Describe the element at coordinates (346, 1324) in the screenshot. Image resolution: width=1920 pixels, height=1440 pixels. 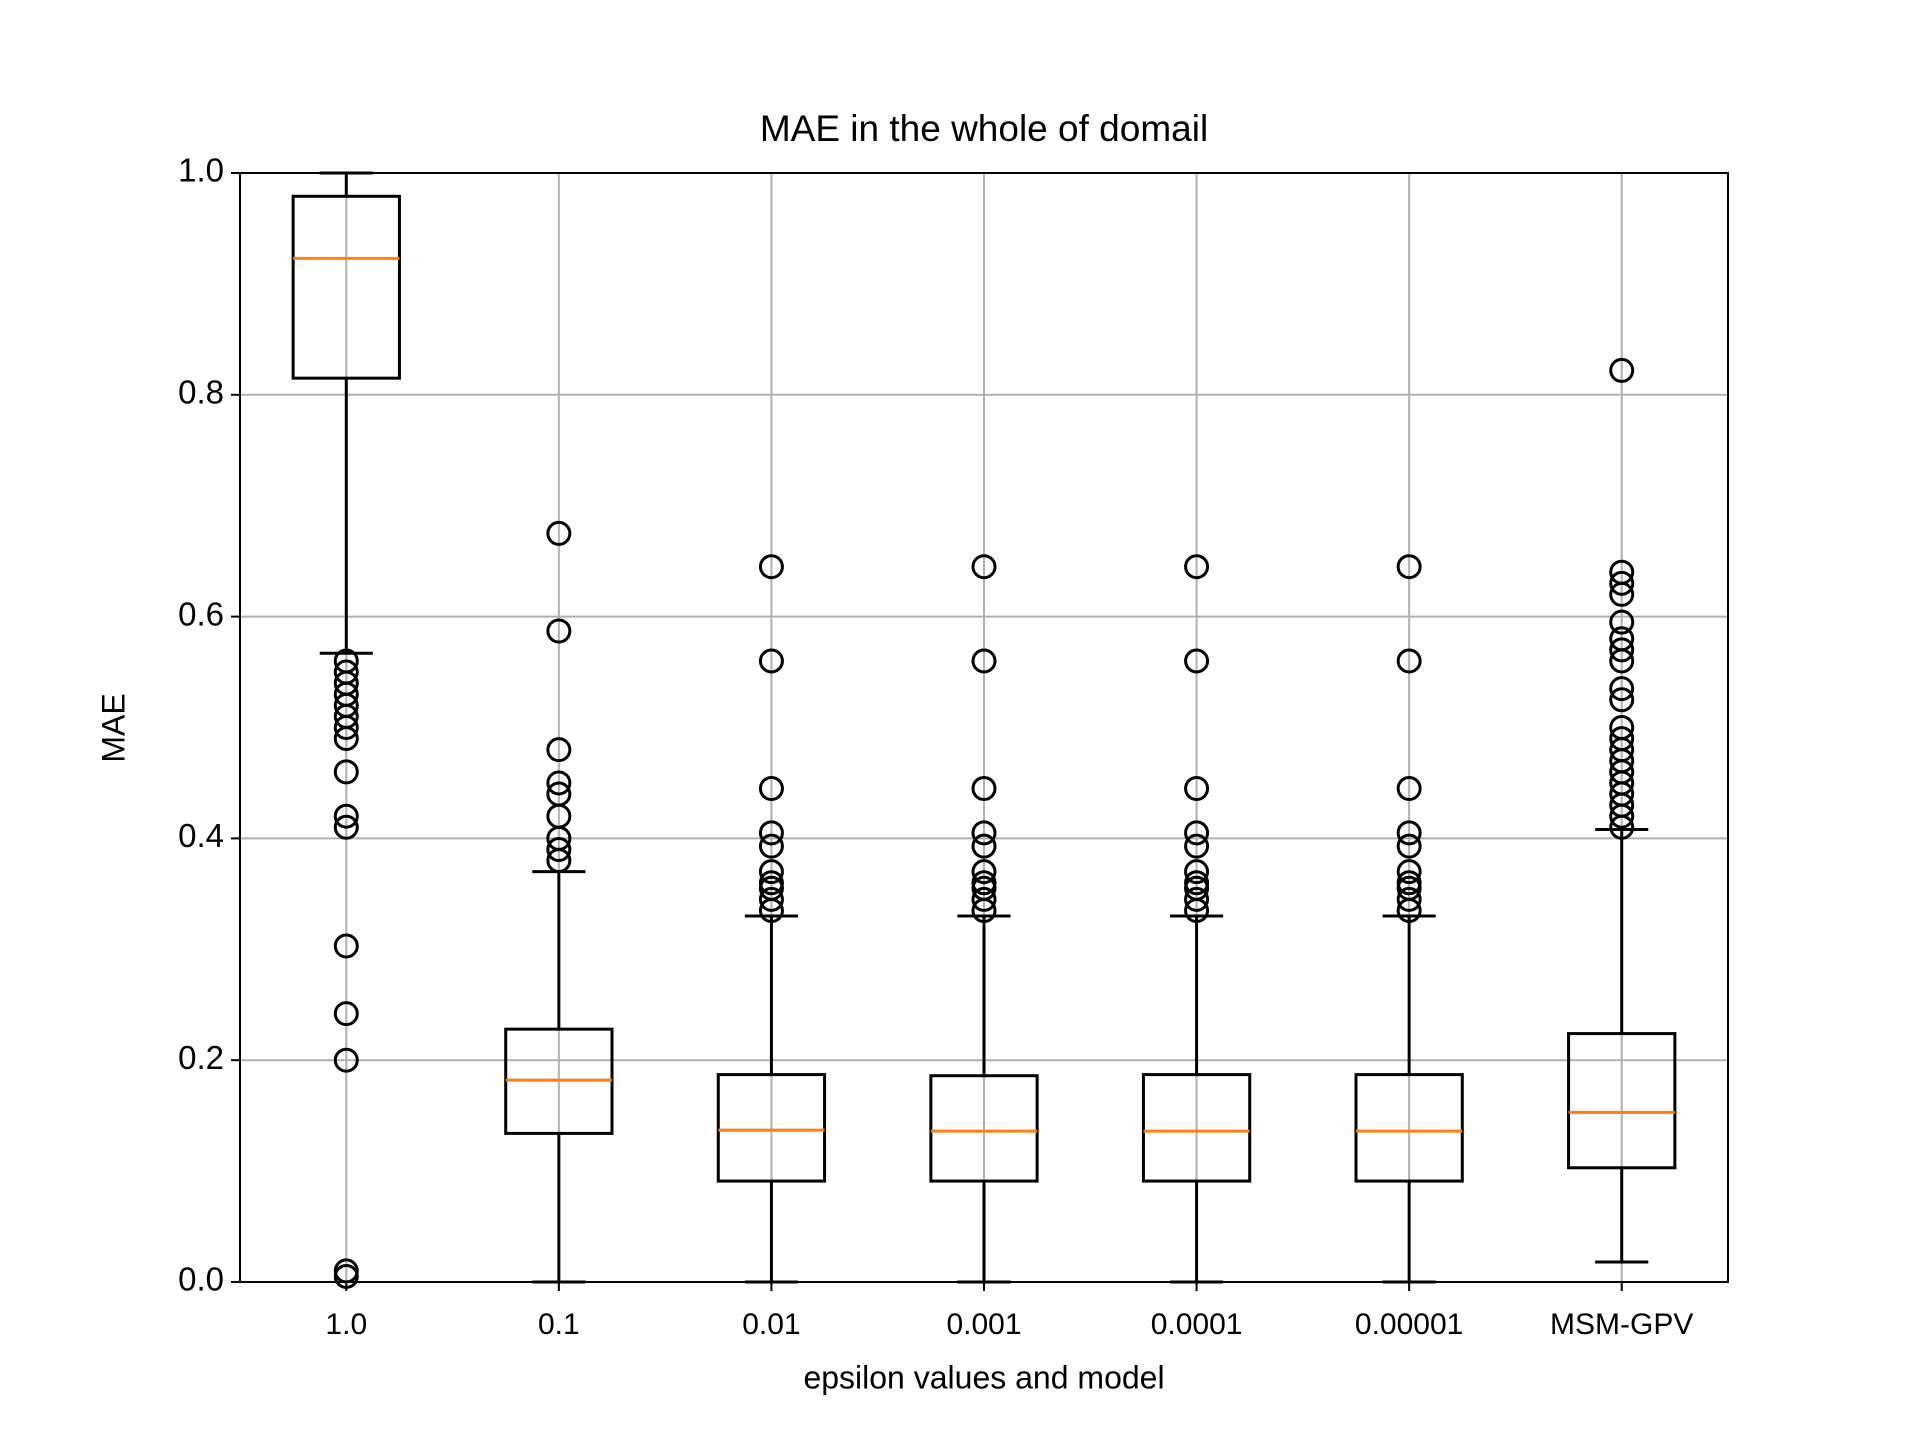
I see `x-tick-label: 1.0` at that location.